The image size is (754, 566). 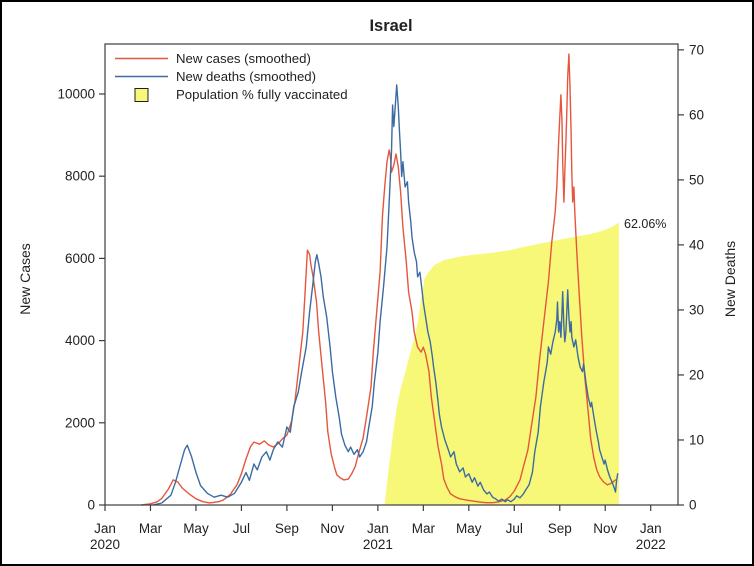 What do you see at coordinates (696, 244) in the screenshot?
I see `right-tick-label: 40` at bounding box center [696, 244].